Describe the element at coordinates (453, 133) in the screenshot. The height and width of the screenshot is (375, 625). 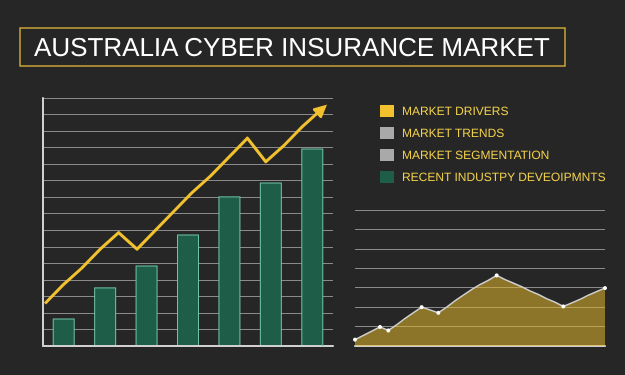
I see `text: MARKET TRENDS` at that location.